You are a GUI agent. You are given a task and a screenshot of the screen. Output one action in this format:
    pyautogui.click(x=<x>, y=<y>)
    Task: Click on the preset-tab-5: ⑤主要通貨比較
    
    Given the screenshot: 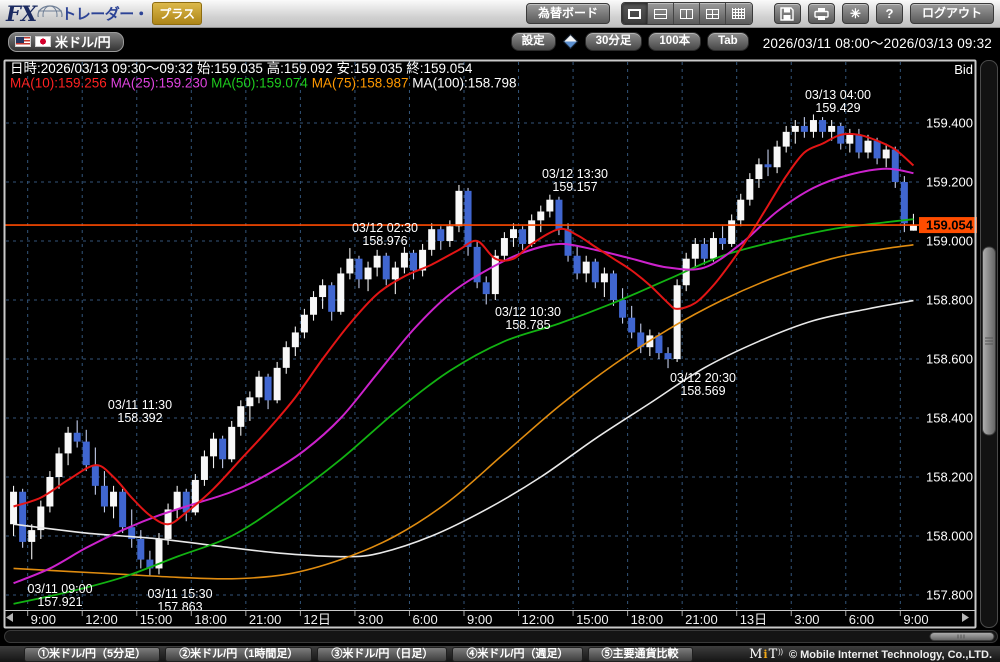 What is the action you would take?
    pyautogui.click(x=640, y=654)
    